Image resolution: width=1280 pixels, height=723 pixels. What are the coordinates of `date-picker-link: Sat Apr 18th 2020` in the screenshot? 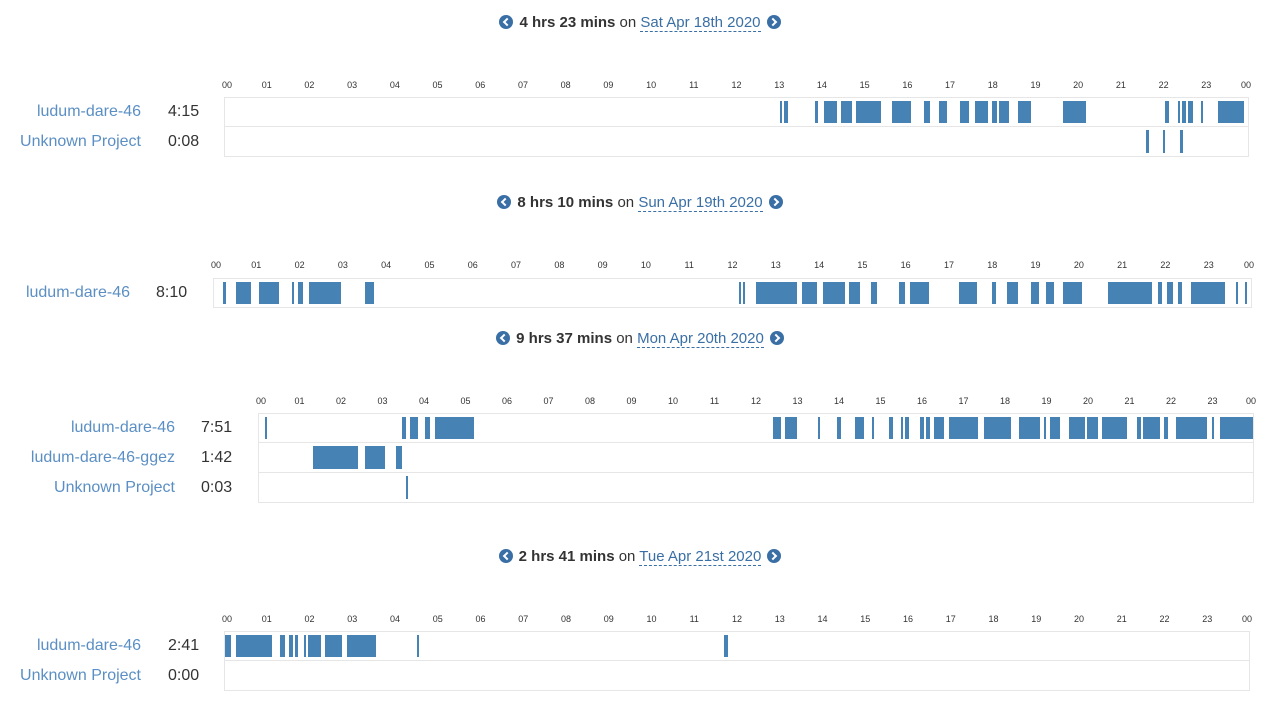 It's located at (700, 23).